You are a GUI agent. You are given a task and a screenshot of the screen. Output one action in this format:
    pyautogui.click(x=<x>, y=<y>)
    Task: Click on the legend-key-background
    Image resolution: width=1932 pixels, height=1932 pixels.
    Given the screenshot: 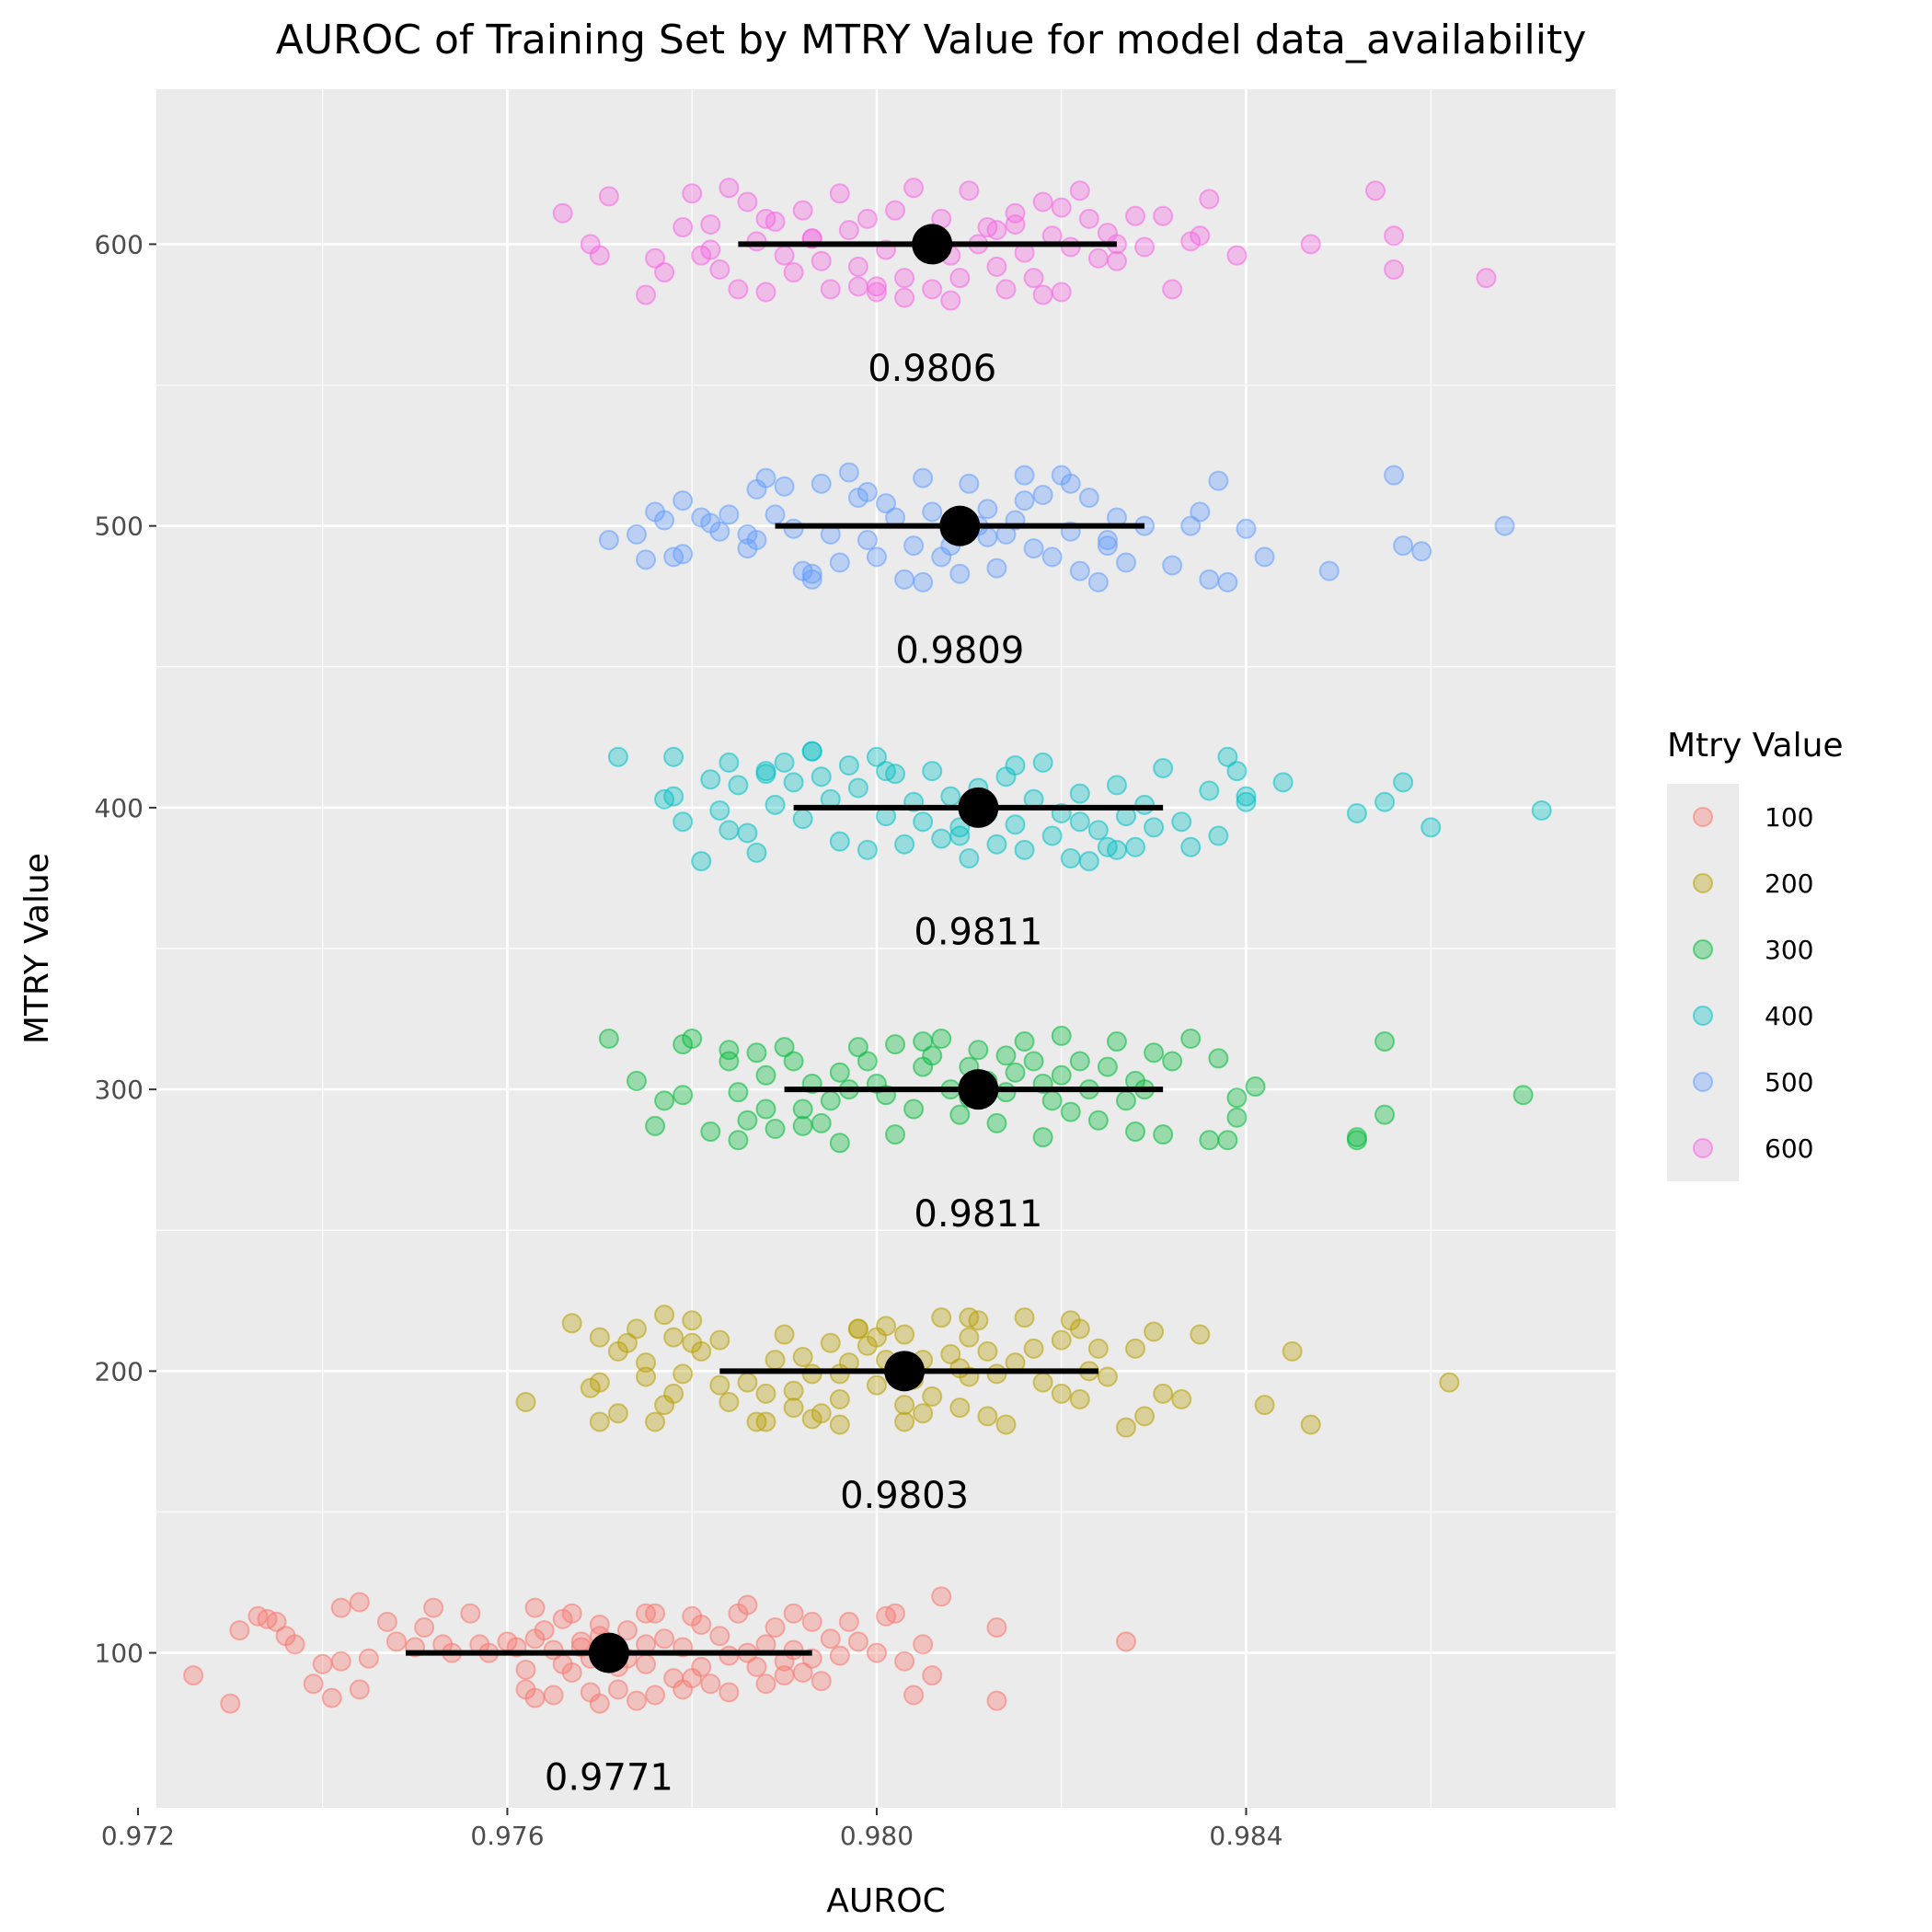 What is the action you would take?
    pyautogui.click(x=1703, y=982)
    